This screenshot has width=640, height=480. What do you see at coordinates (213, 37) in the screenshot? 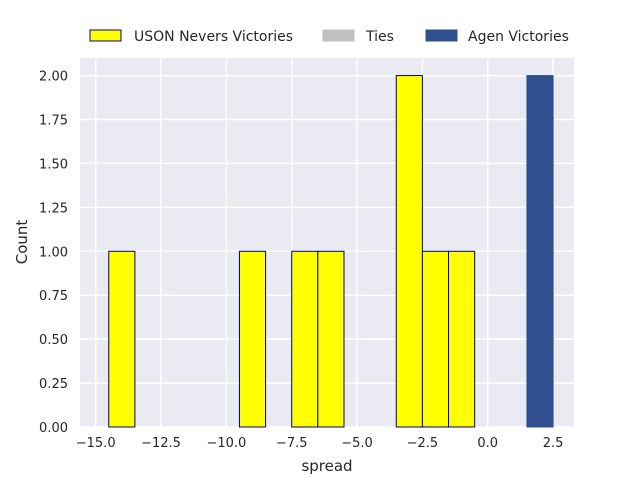
I see `legend-label: USON Nevers Victories` at bounding box center [213, 37].